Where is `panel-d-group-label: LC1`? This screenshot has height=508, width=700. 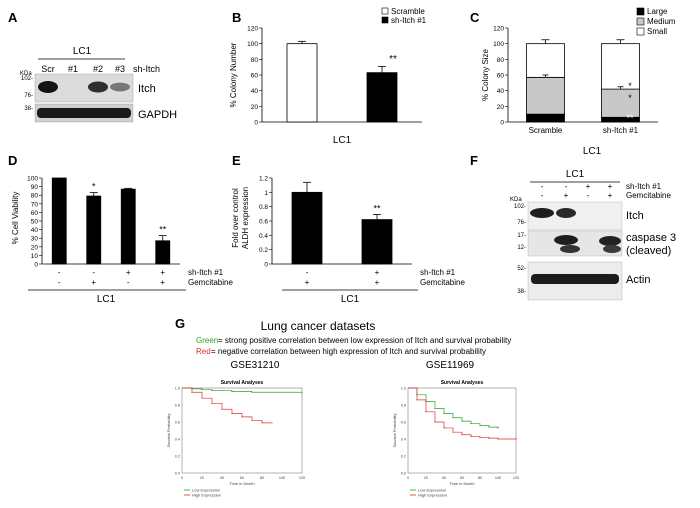 panel-d-group-label: LC1 is located at coordinates (106, 299).